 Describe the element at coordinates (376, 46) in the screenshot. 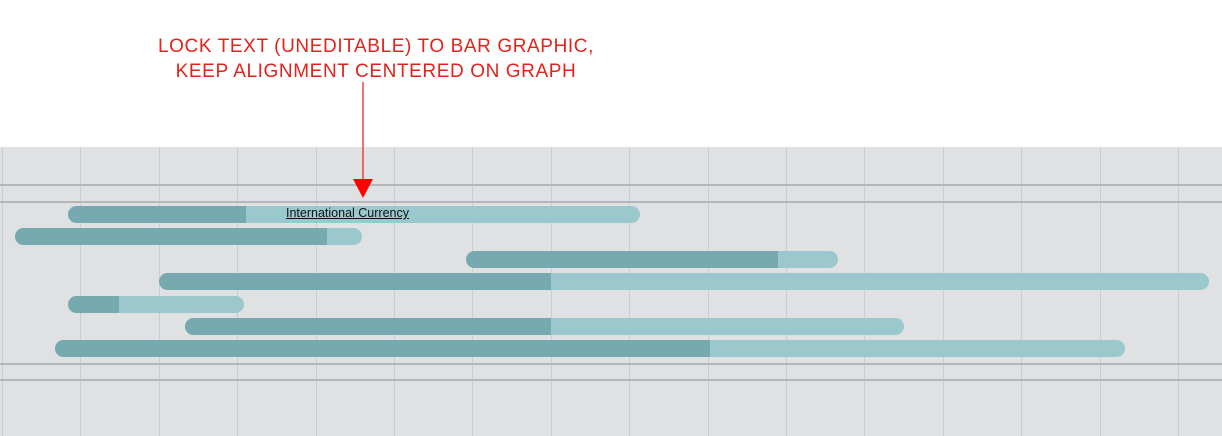

I see `annotation-line-1: LOCK TEXT (UNEDITABLE) TO BAR GRAPHIC,` at that location.